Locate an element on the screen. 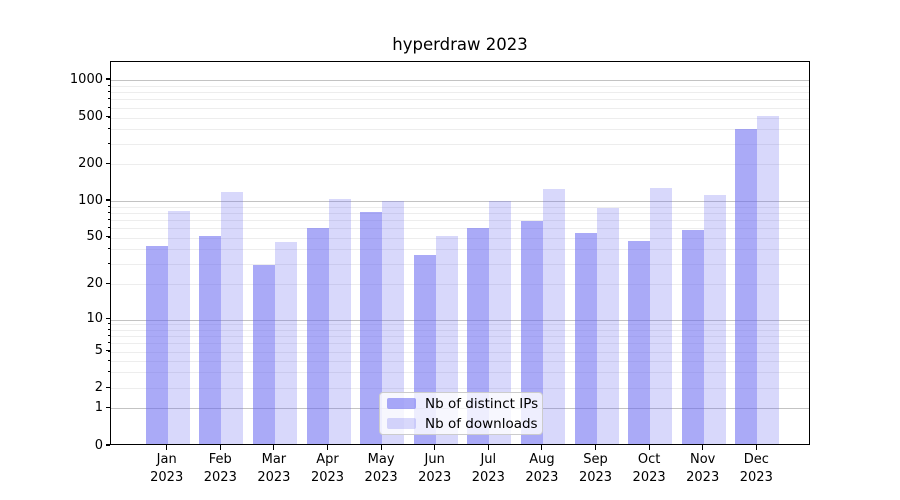 This screenshot has height=500, width=900. y-tick-label: 200 is located at coordinates (90, 163).